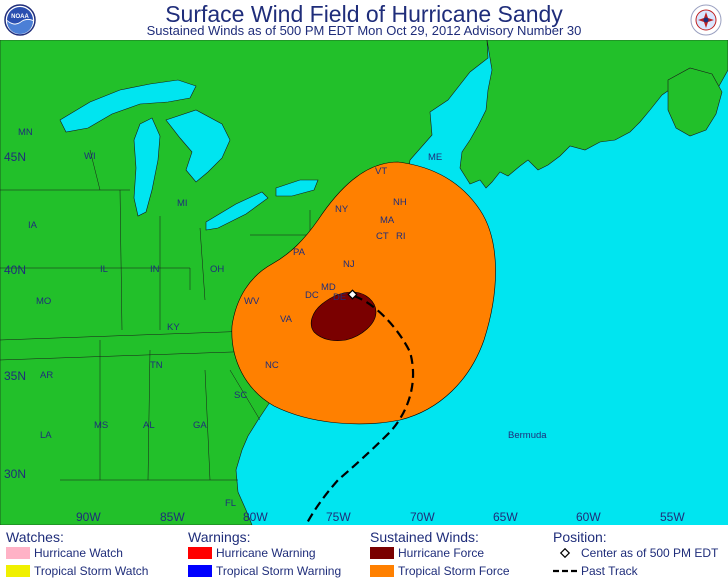  Describe the element at coordinates (149, 425) in the screenshot. I see `state-label: AL` at that location.